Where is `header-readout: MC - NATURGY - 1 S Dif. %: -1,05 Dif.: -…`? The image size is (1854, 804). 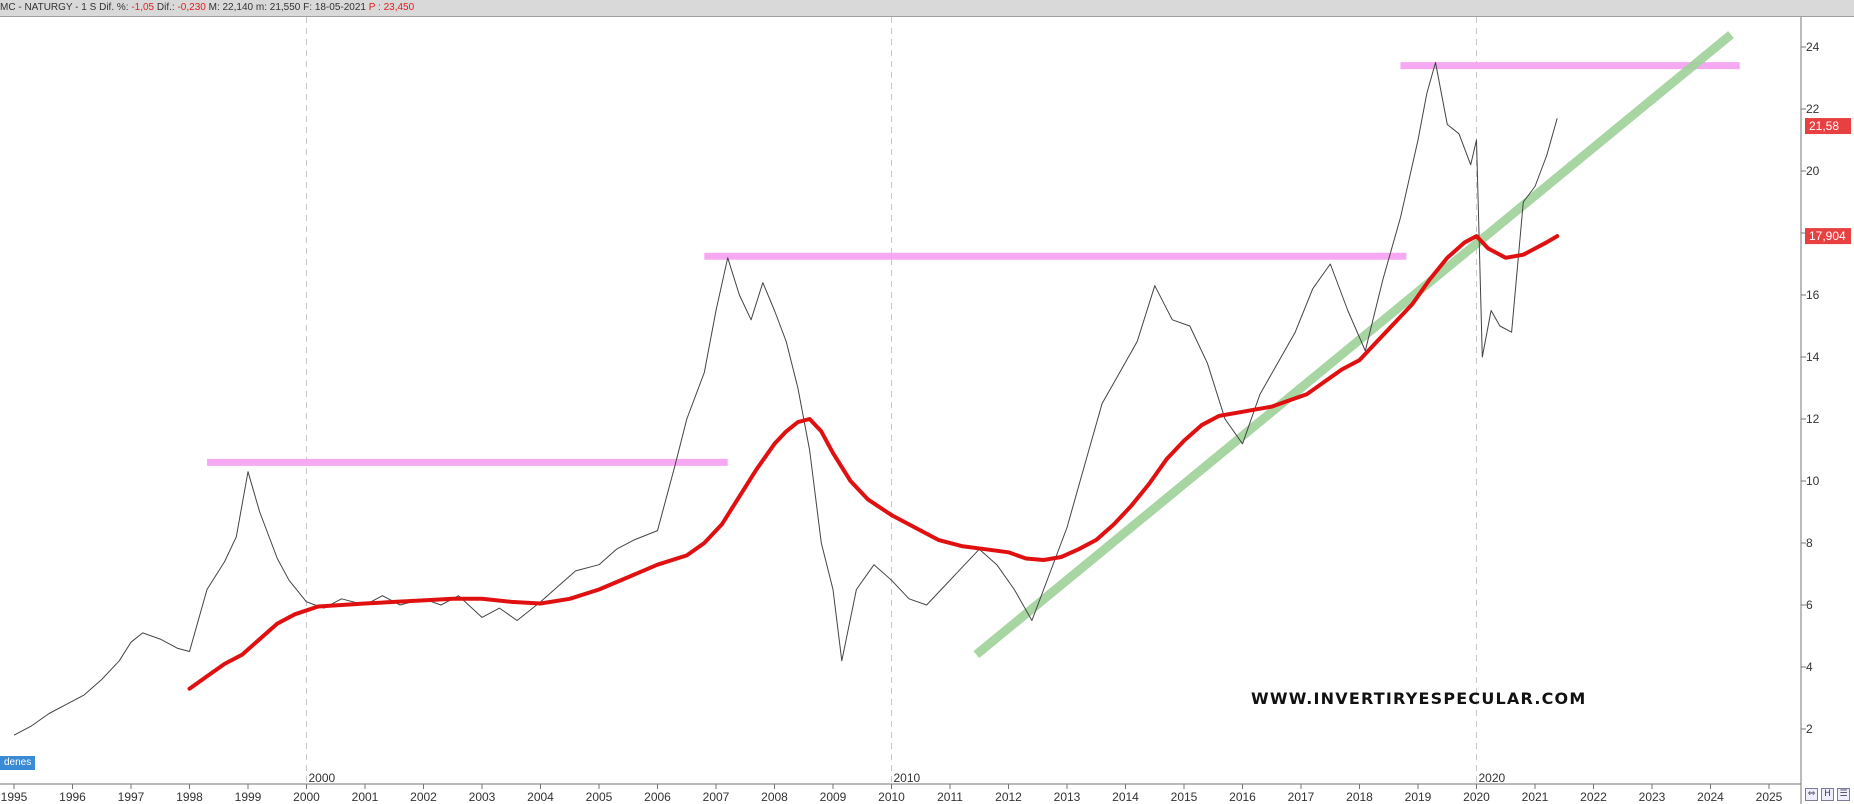 header-readout: MC - NATURGY - 1 S Dif. %: -1,05 Dif.: -… is located at coordinates (207, 7).